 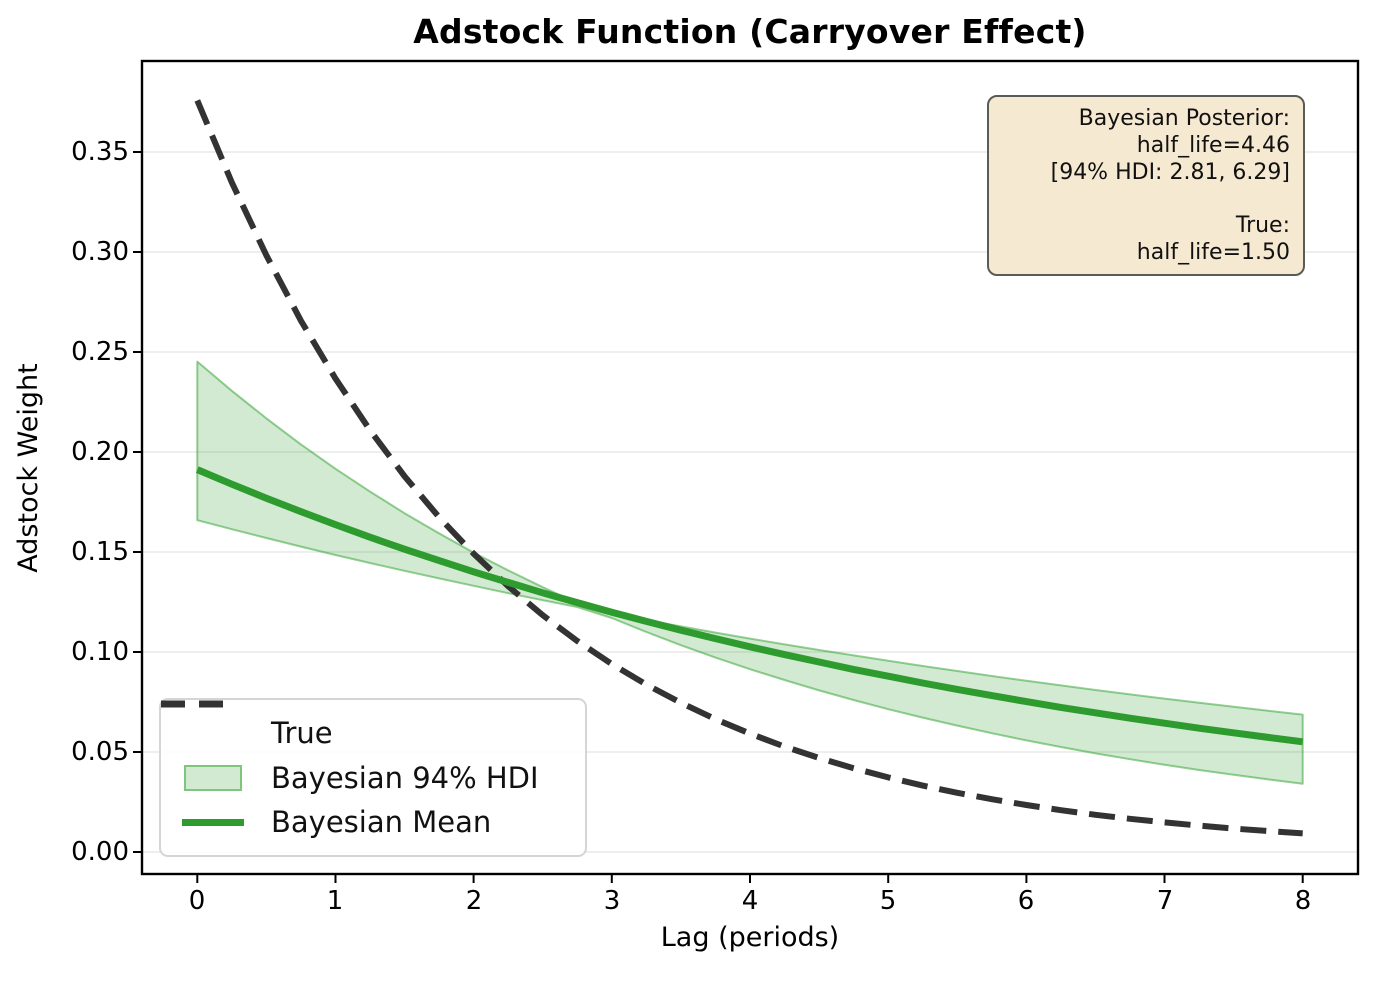 What do you see at coordinates (100, 352) in the screenshot?
I see `y-tick-label: 0.25` at bounding box center [100, 352].